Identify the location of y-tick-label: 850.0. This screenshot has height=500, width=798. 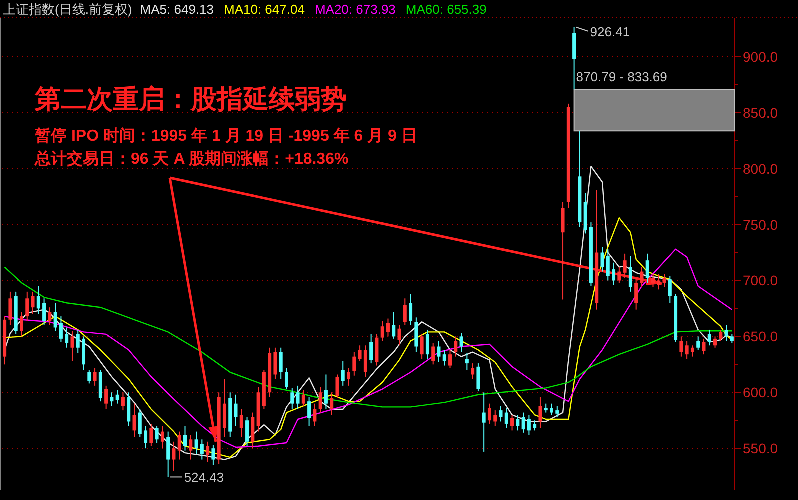
(760, 112).